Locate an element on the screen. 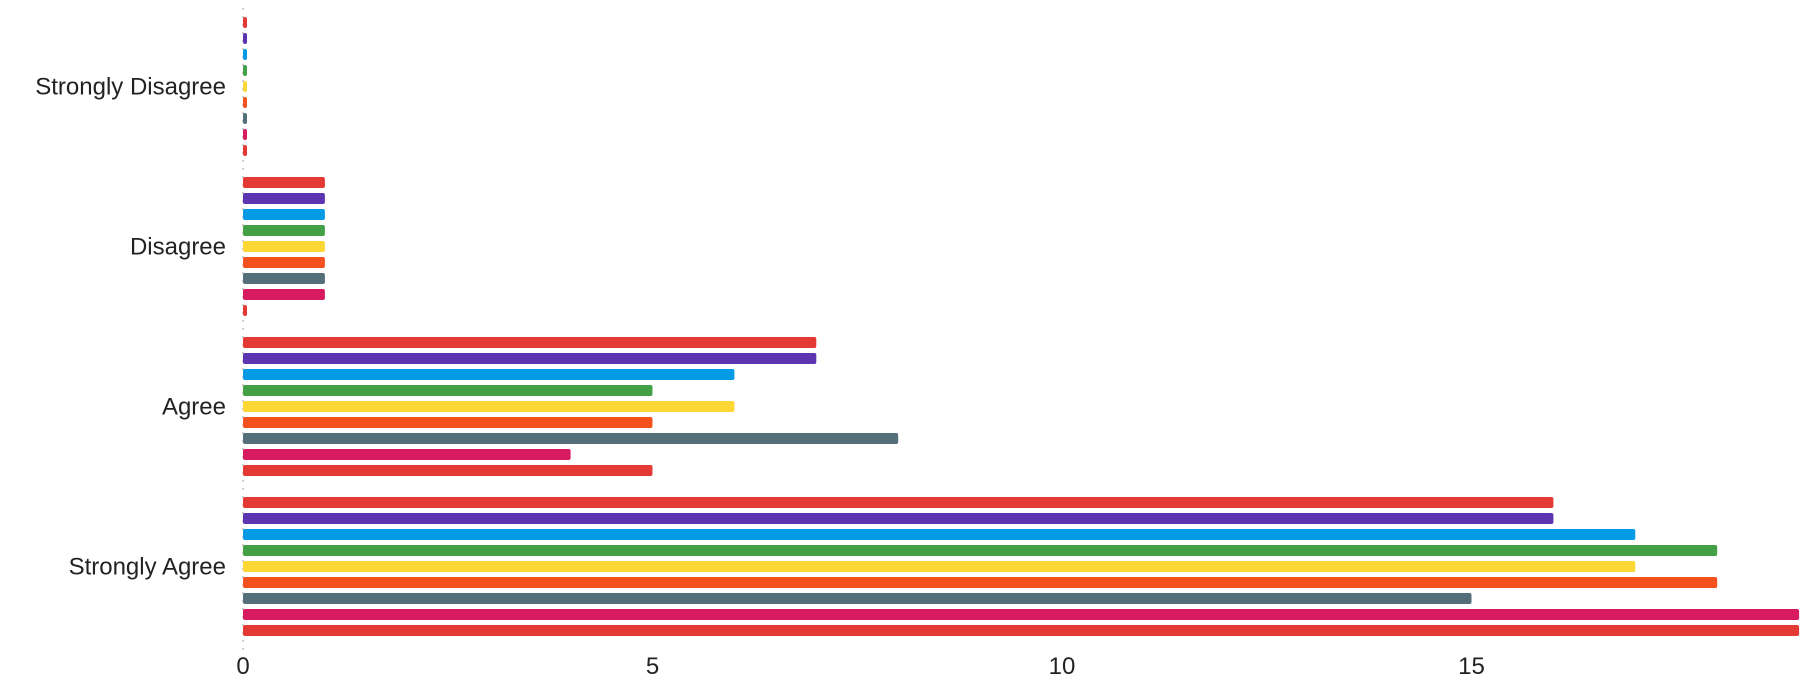 This screenshot has width=1800, height=678. category-label: Strongly Disagree is located at coordinates (130, 87).